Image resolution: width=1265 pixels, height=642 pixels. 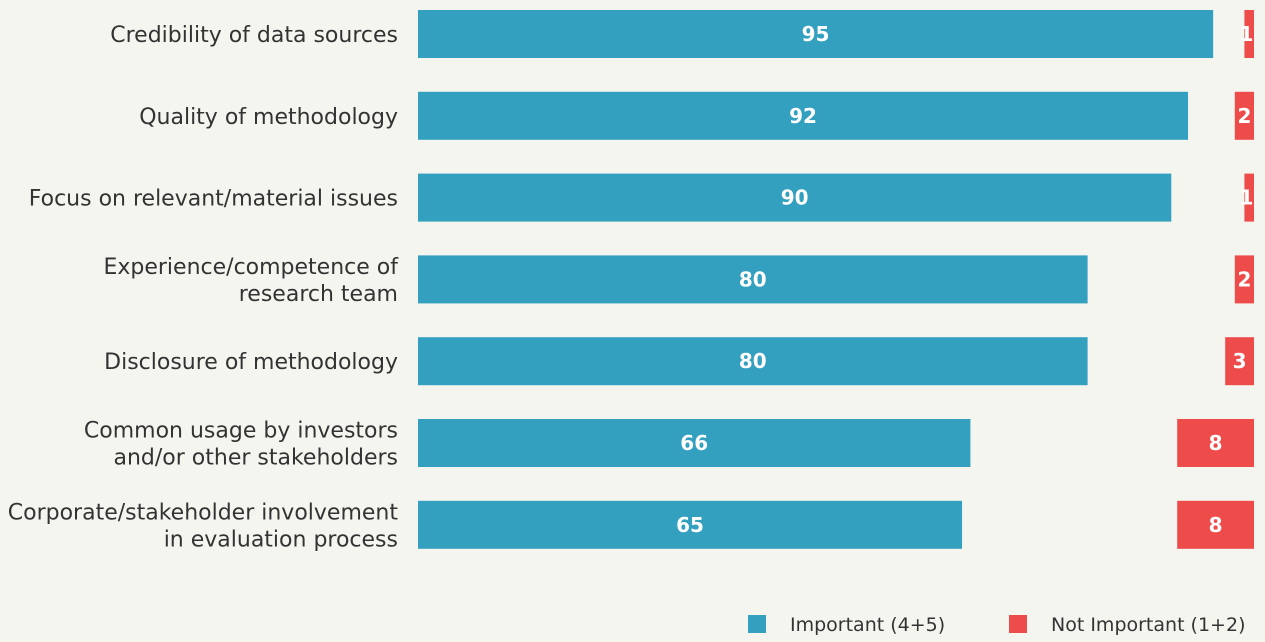 I want to click on value-label: 3, so click(x=1240, y=361).